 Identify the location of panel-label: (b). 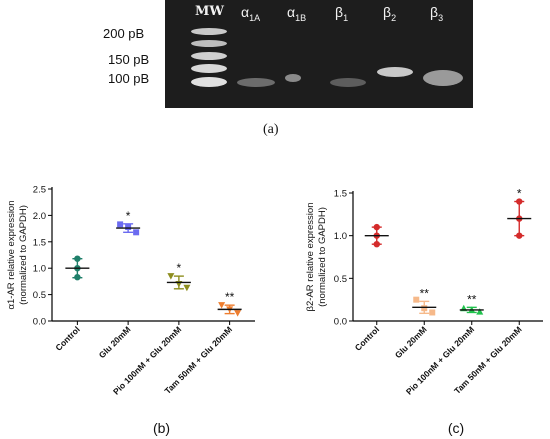
(161, 428).